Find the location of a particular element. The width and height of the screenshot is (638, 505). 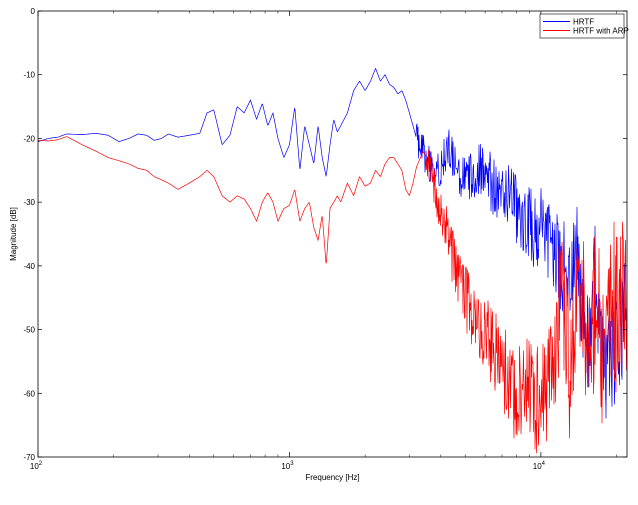

y-tick-label: -40 is located at coordinates (29, 266).